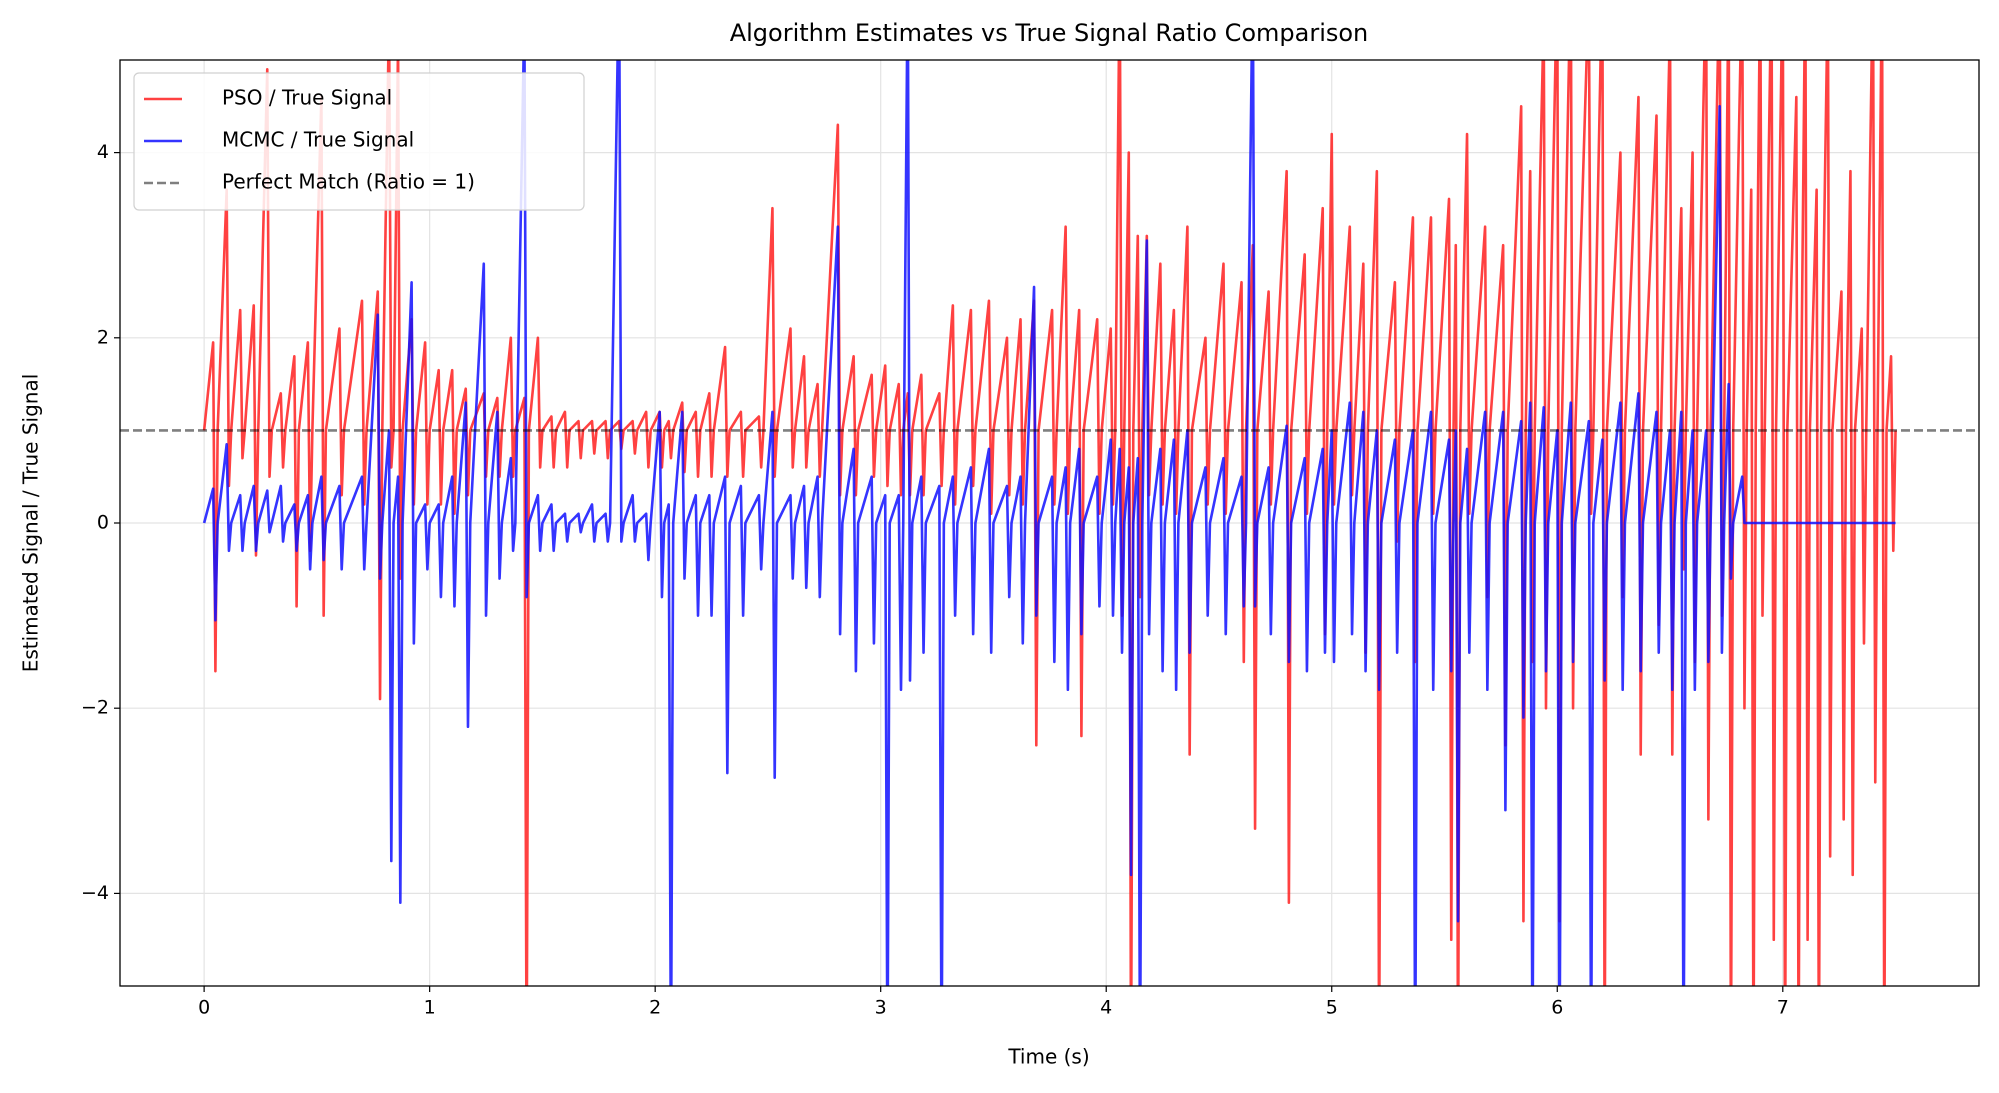 Image resolution: width=1999 pixels, height=1093 pixels. Describe the element at coordinates (430, 1008) in the screenshot. I see `x-tick-label: 1` at that location.